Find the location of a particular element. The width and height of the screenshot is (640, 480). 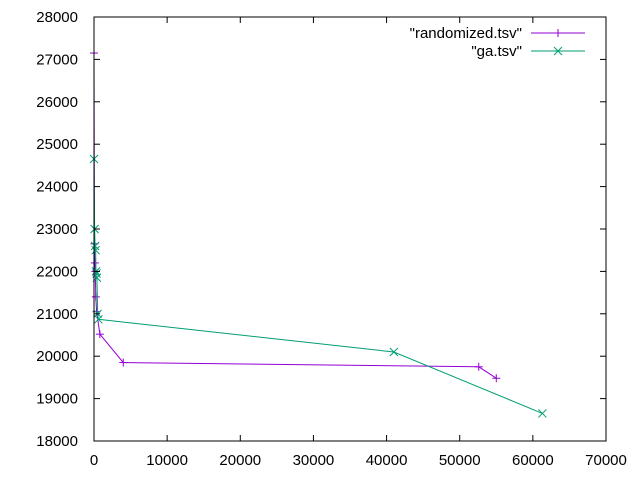

x-tick-label: 0 is located at coordinates (94, 460).